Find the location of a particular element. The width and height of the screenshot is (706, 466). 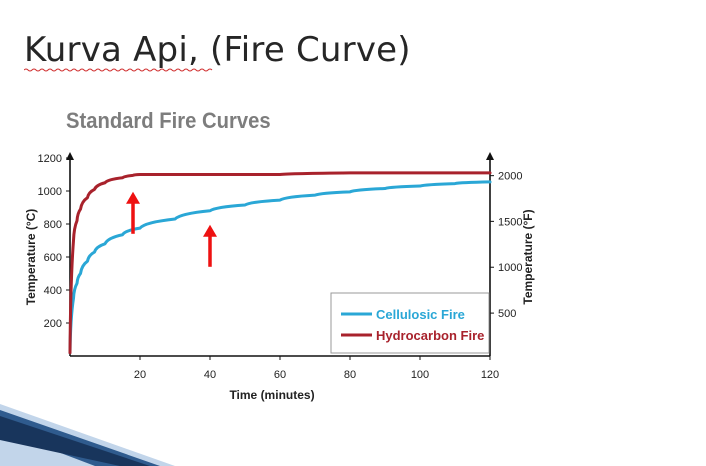

x-tick-label: 120 is located at coordinates (490, 375).